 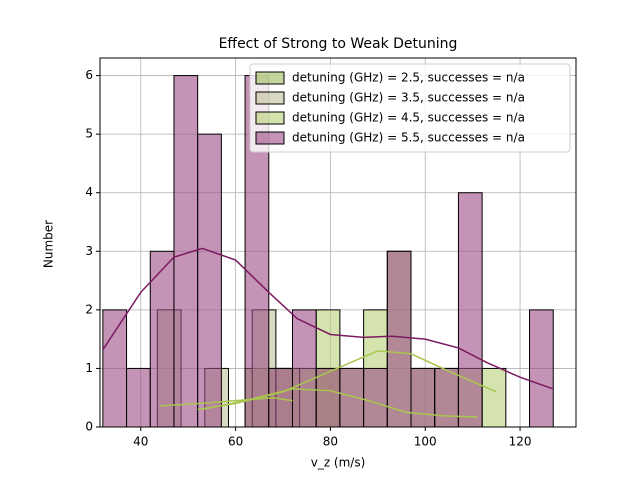 What do you see at coordinates (410, 108) in the screenshot?
I see `legend-box` at bounding box center [410, 108].